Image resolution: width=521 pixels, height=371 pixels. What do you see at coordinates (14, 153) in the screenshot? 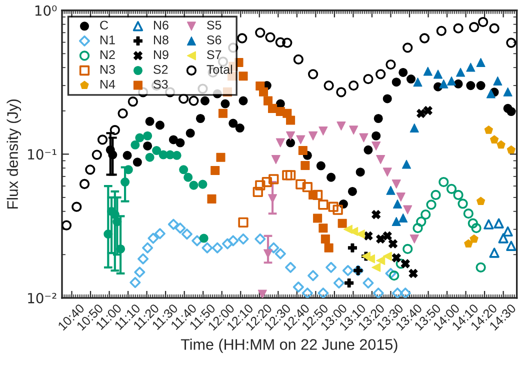
I see `y-axis-title: Flux density (Jy)` at bounding box center [14, 153].